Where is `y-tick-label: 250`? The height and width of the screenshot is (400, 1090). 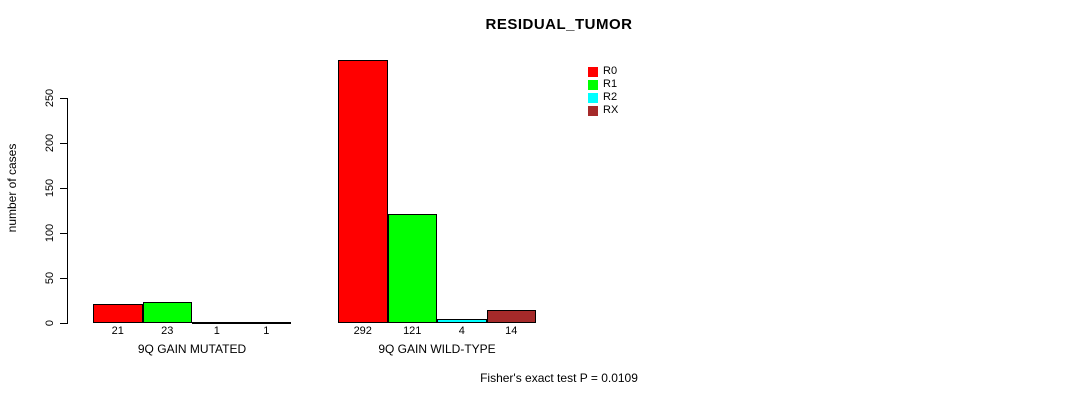 y-tick-label: 250 is located at coordinates (50, 98).